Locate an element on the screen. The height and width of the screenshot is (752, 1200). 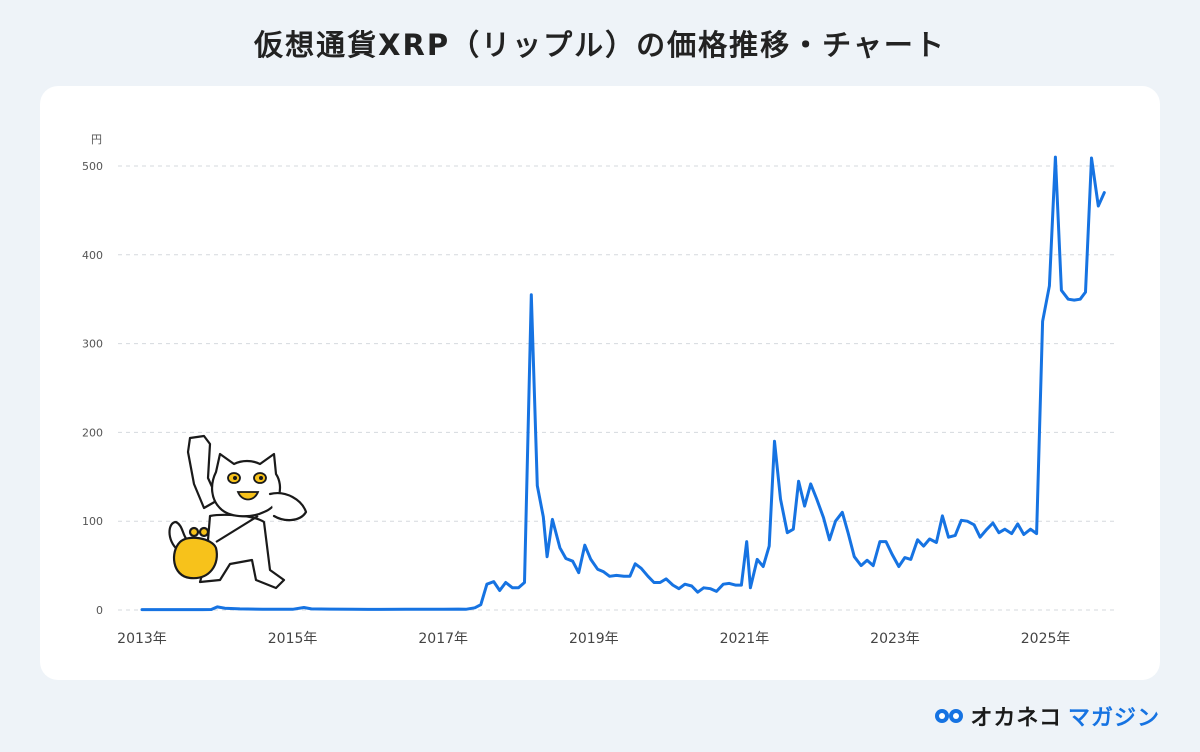
x-tick-label: 2023年 is located at coordinates (895, 639).